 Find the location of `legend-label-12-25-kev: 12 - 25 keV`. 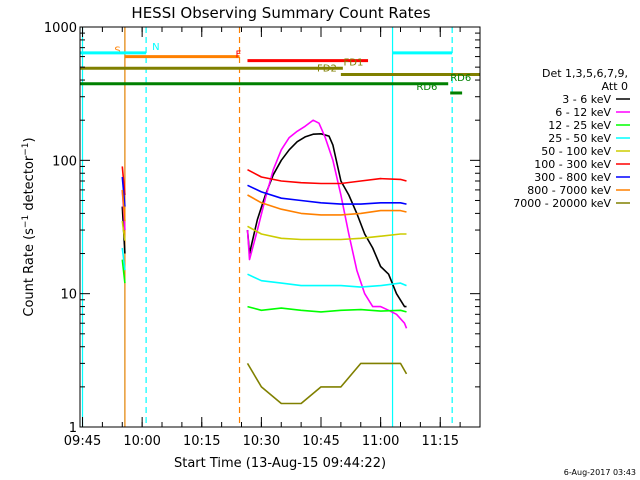

legend-label-12-25-kev: 12 - 25 keV is located at coordinates (579, 125).